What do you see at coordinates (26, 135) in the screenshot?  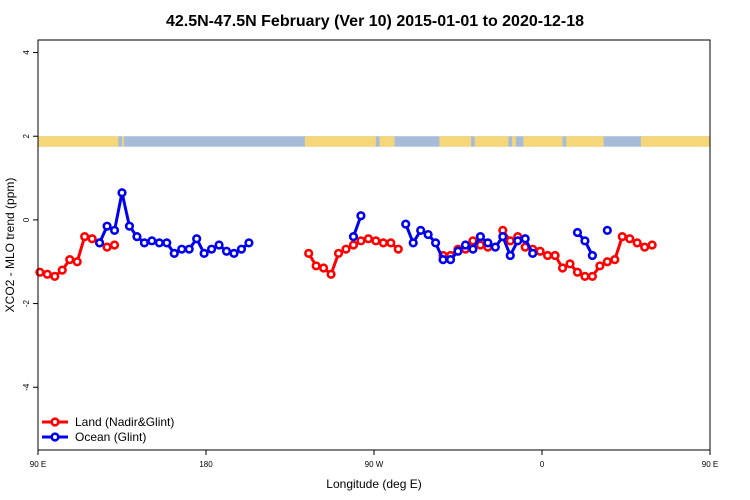 I see `y-tick-label: 2` at bounding box center [26, 135].